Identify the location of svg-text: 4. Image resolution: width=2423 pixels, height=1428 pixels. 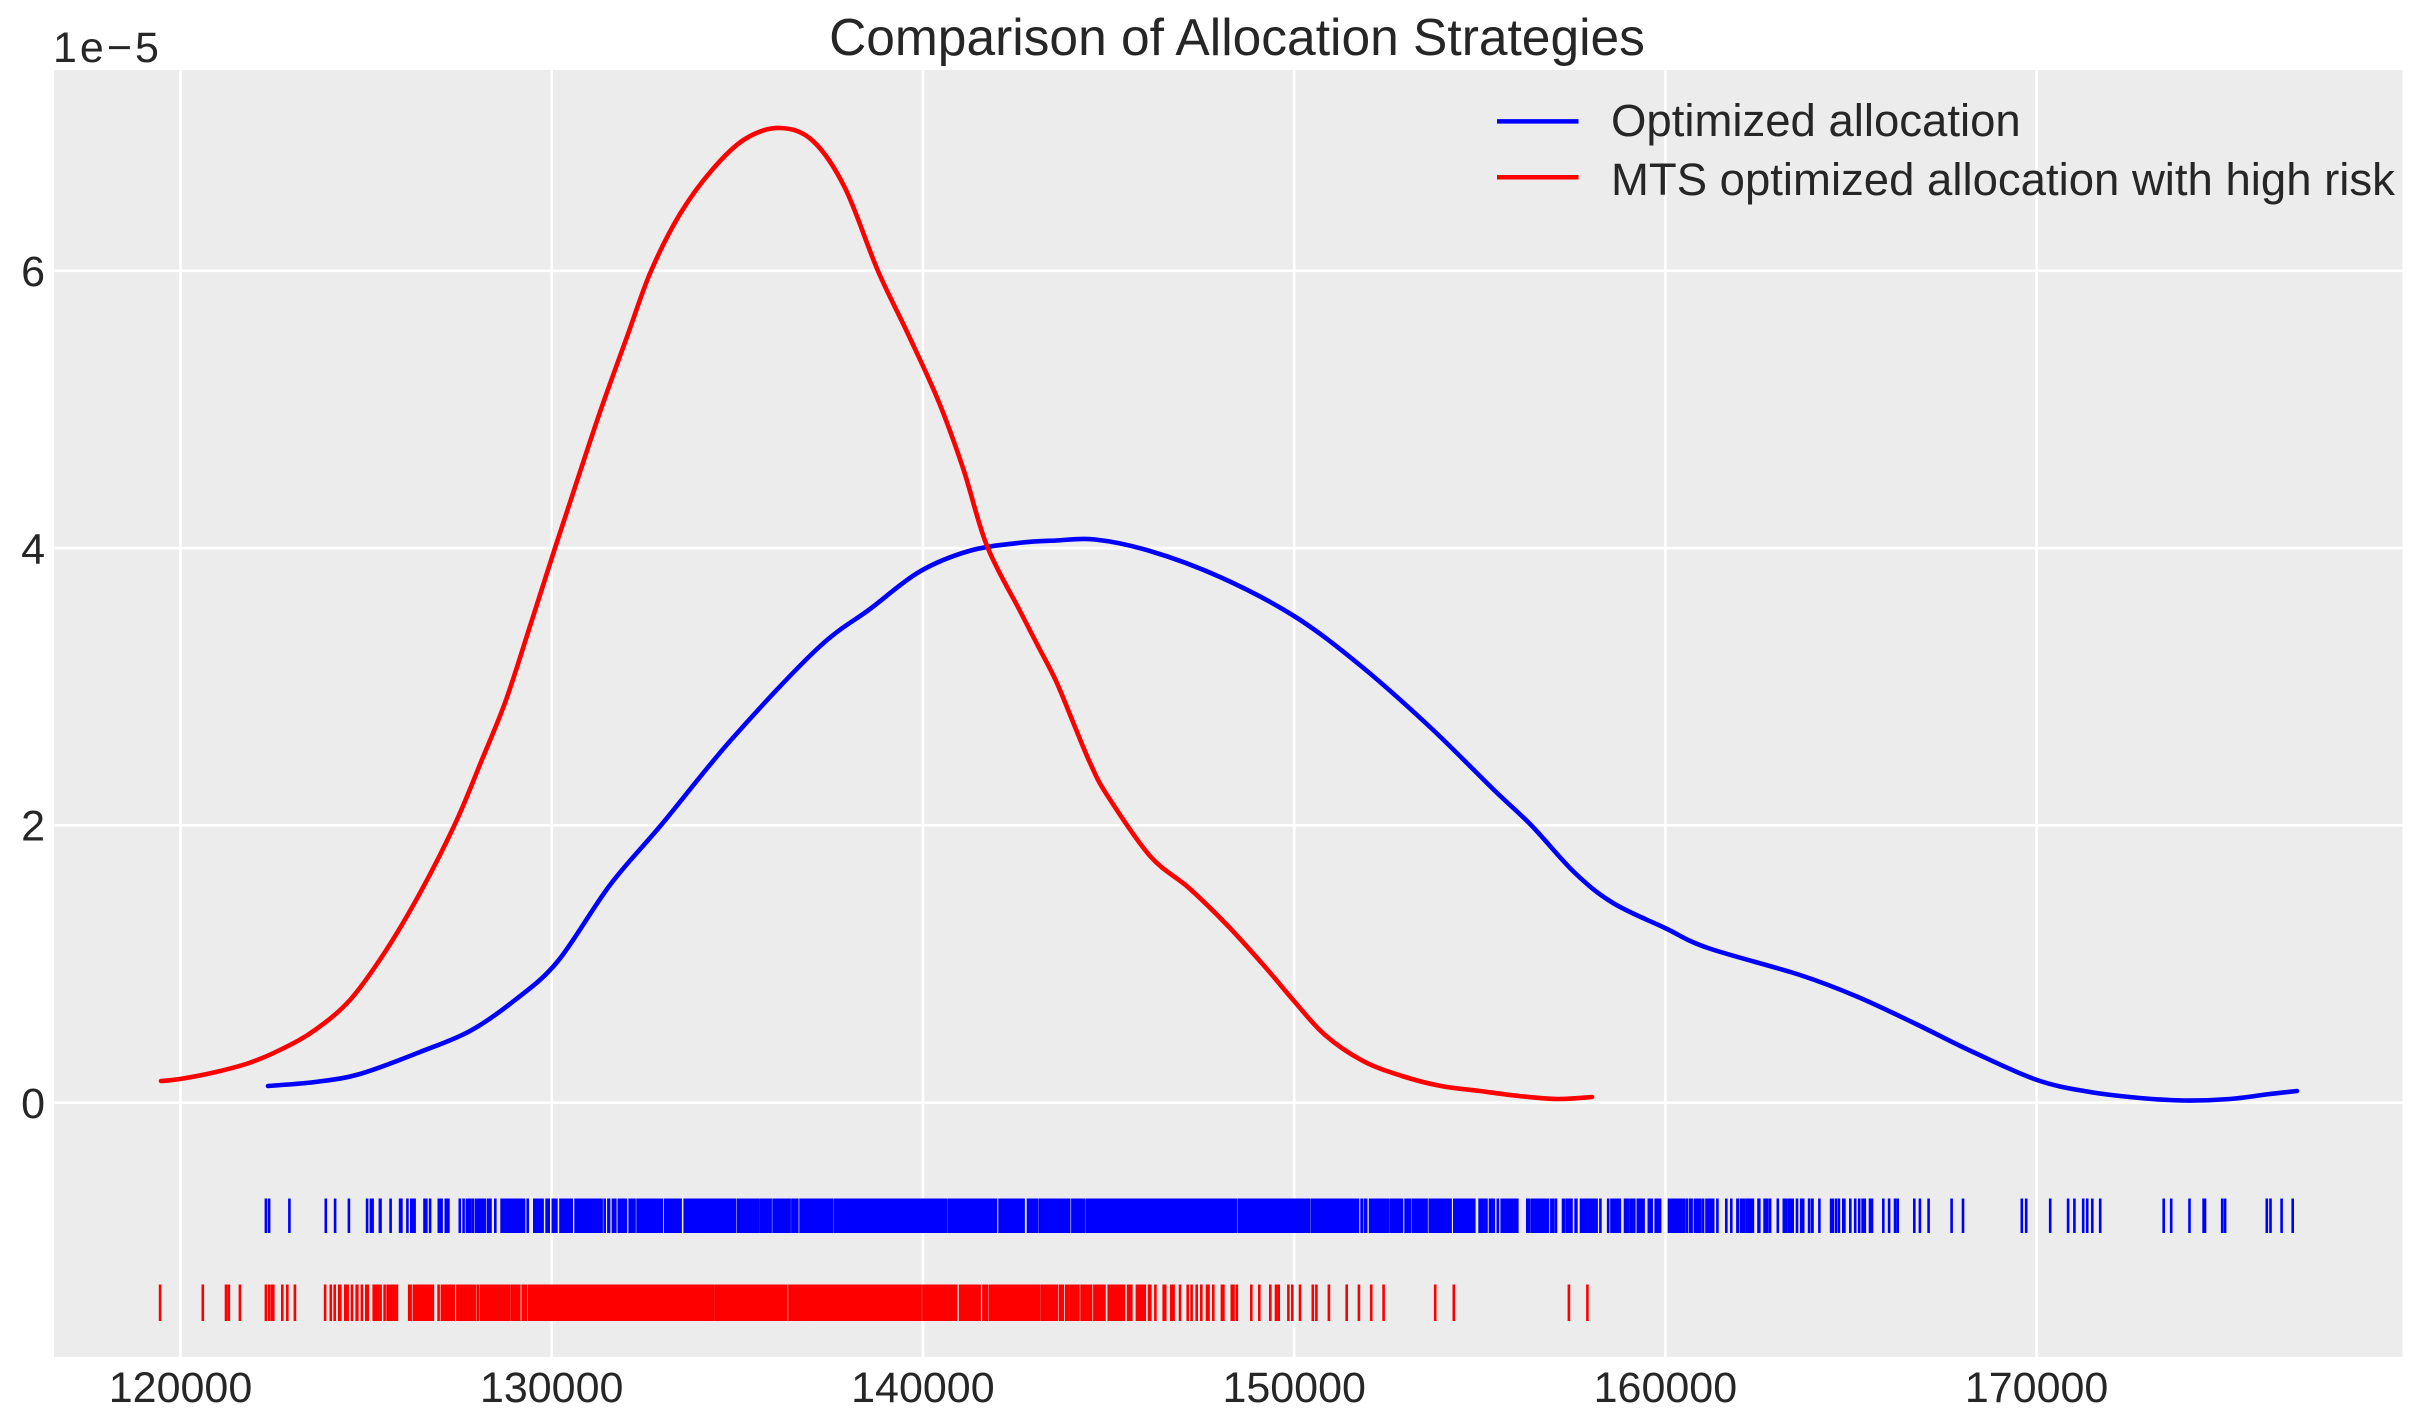
(33, 549).